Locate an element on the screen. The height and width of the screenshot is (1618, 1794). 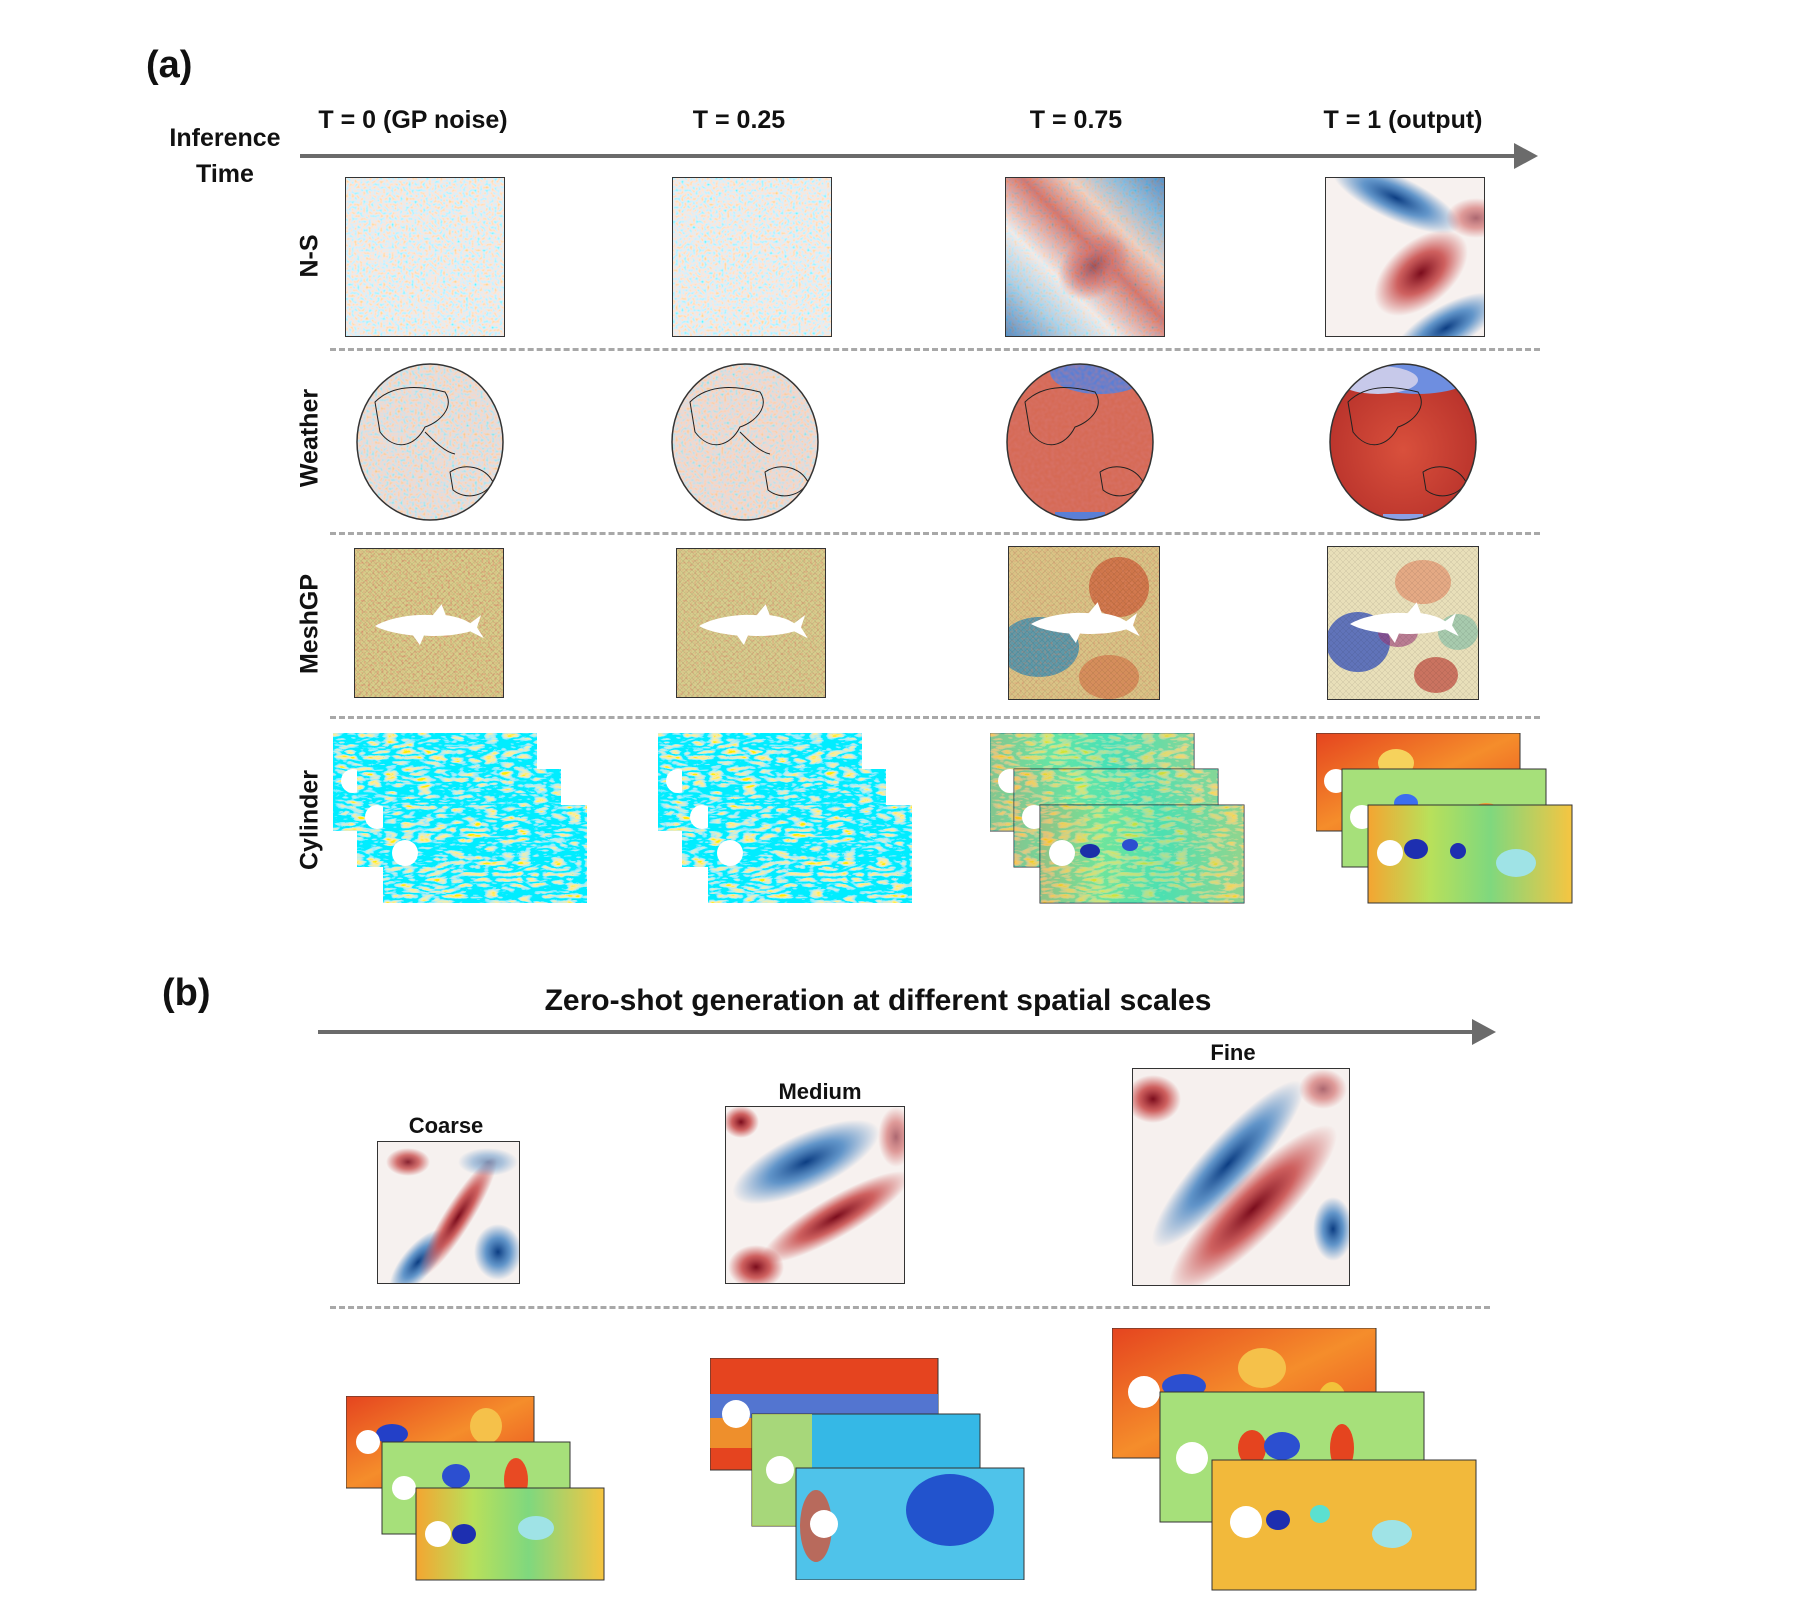
row-label-cylinder: Cylinder is located at coordinates (309, 820).